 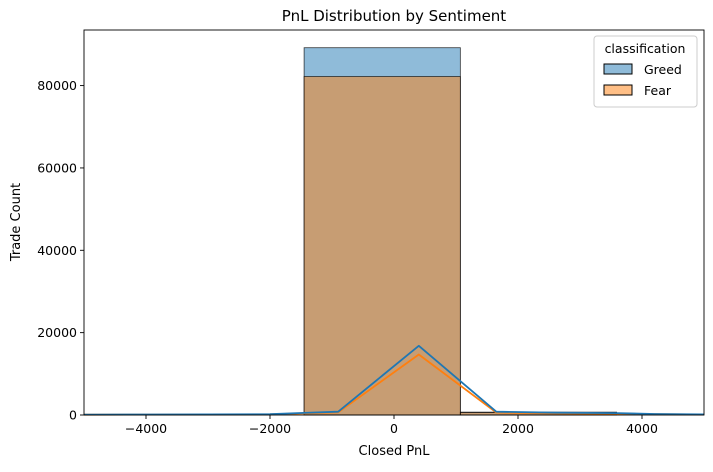 I want to click on x-tick-label: −2000, so click(x=270, y=428).